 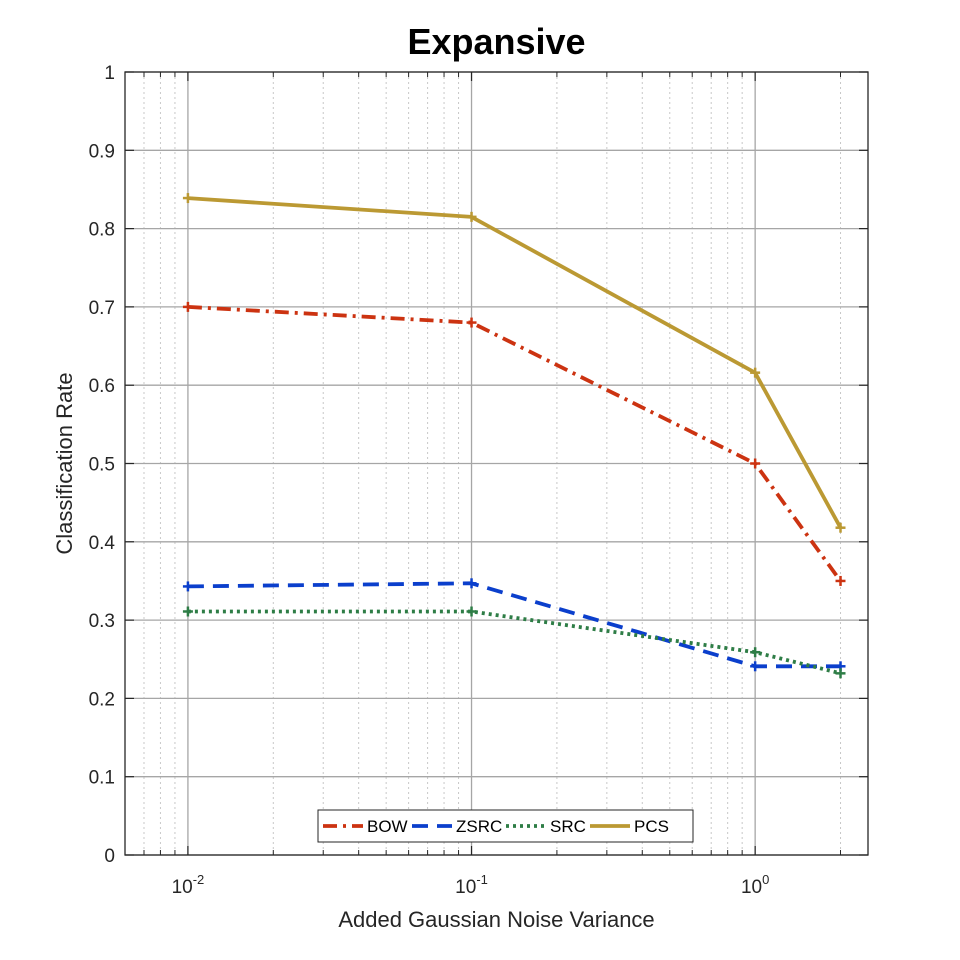 I want to click on legend: BOW ZSRC SRC PCS, so click(x=505, y=826).